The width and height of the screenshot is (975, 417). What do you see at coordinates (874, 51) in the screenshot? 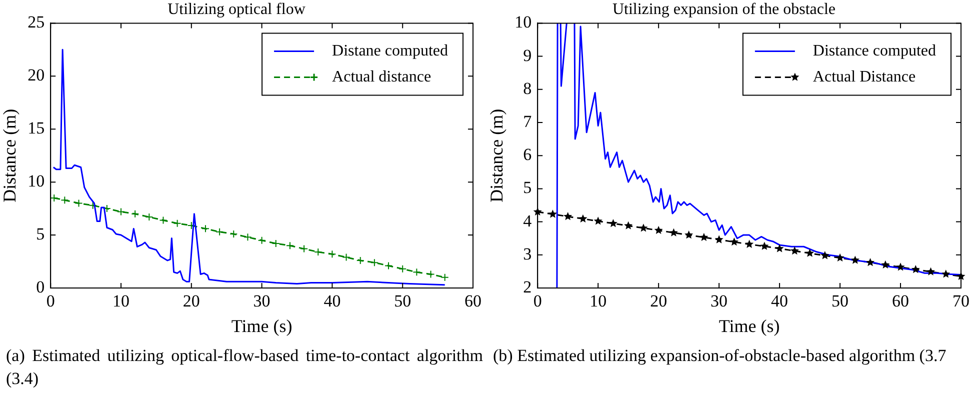
I see `legend-label: Distance computed` at bounding box center [874, 51].